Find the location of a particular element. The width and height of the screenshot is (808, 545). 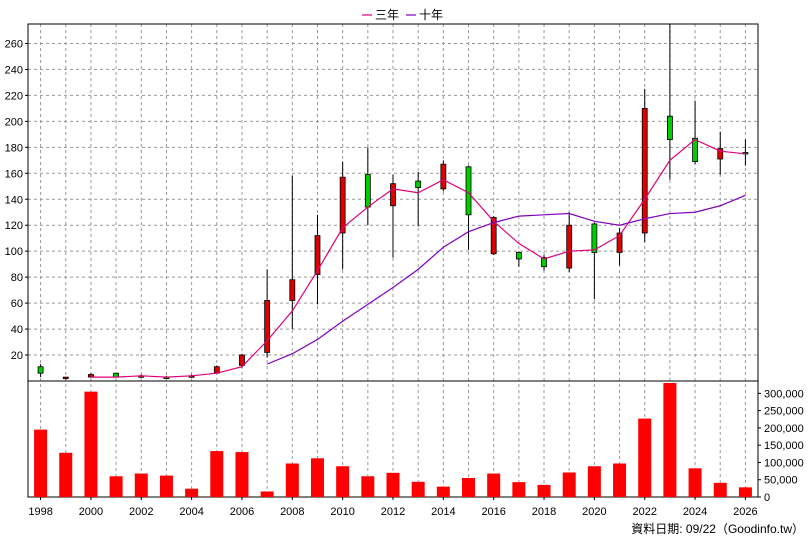

price-tick-label: 100 is located at coordinates (14, 252).